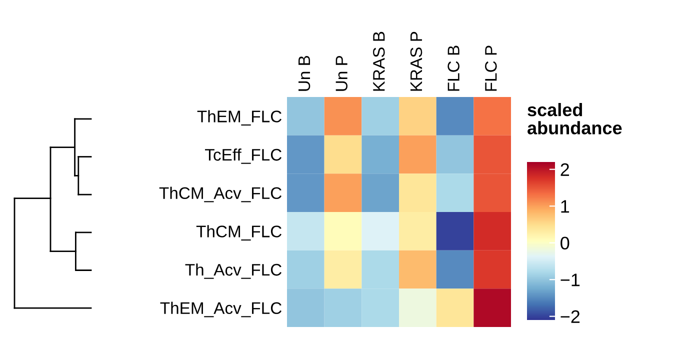  Describe the element at coordinates (221, 310) in the screenshot. I see `y-tick-label: ThEM_Acv_FLC` at that location.